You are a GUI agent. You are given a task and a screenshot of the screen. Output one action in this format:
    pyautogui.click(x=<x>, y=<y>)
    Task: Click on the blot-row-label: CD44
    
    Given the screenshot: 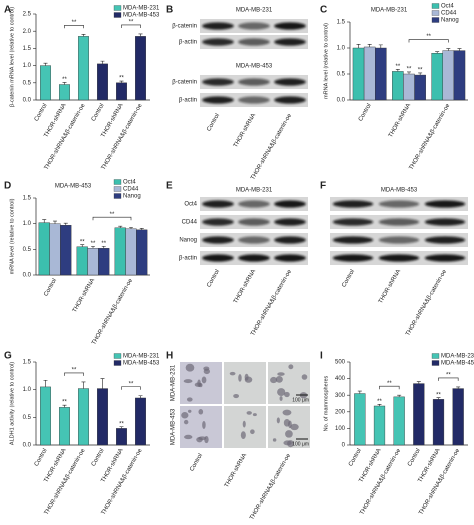 What is the action you would take?
    pyautogui.click(x=190, y=223)
    